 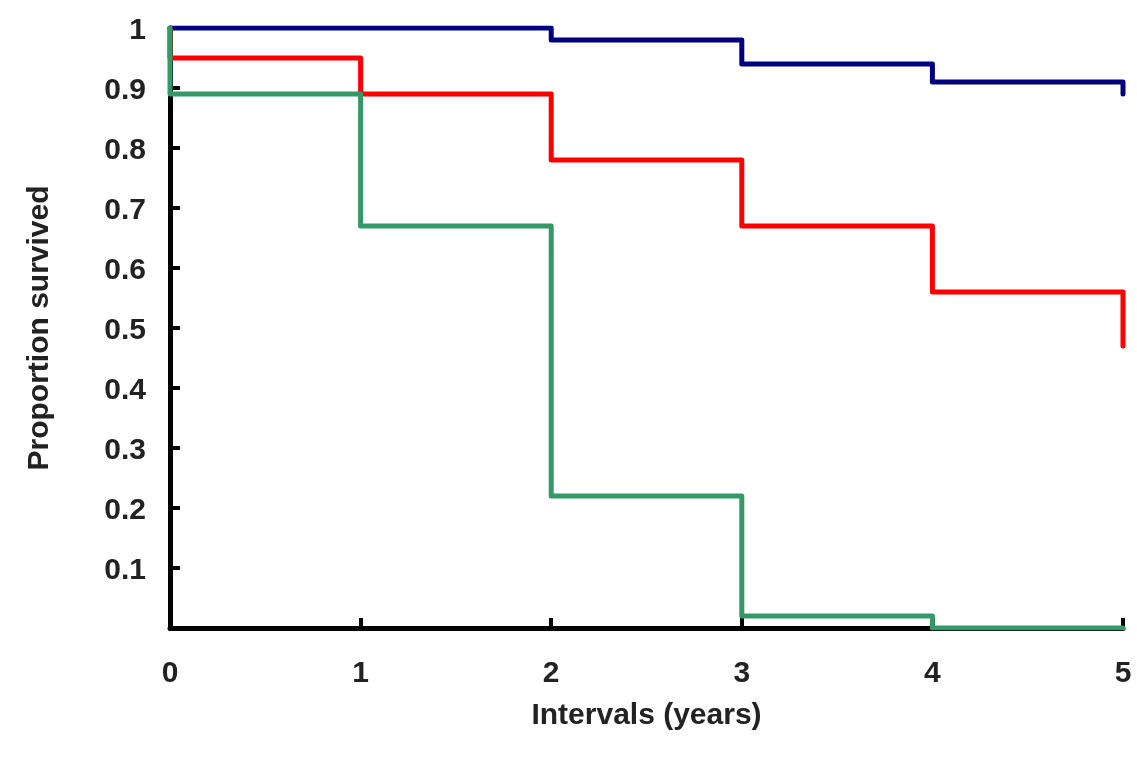 What do you see at coordinates (933, 671) in the screenshot?
I see `x-tick-label: 4` at bounding box center [933, 671].